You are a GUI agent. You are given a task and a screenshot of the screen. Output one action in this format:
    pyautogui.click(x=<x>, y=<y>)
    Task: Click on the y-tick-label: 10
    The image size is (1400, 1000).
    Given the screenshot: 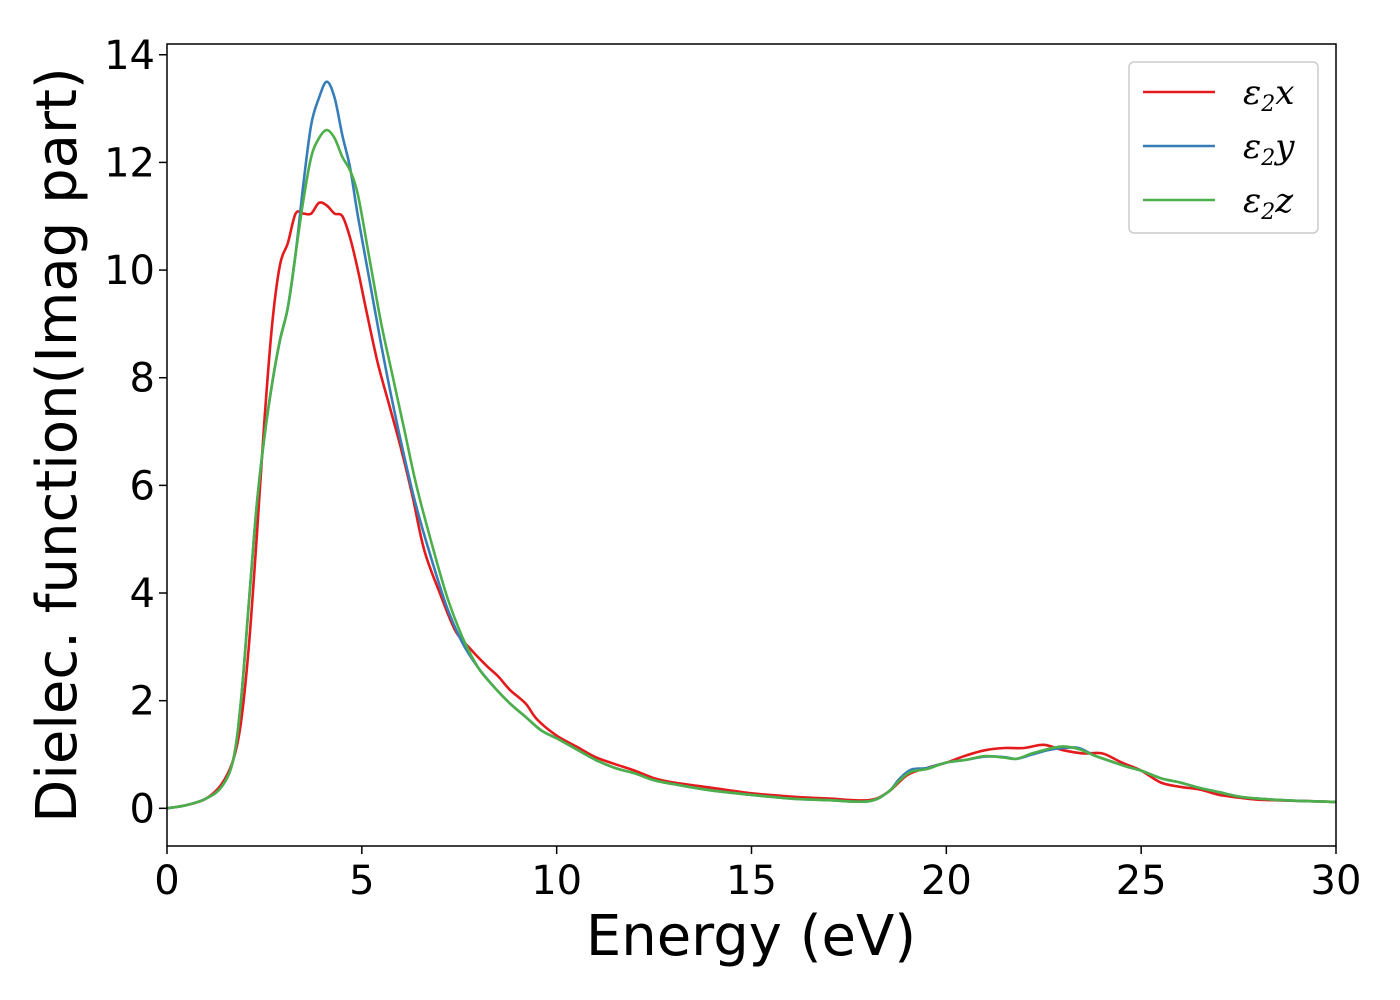 What is the action you would take?
    pyautogui.click(x=129, y=271)
    